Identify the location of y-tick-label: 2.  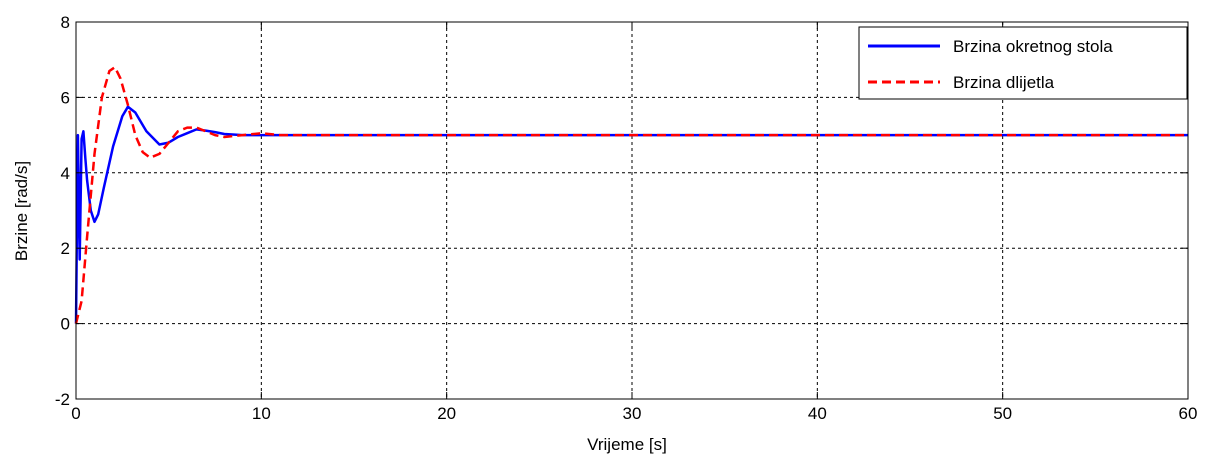
(65, 248).